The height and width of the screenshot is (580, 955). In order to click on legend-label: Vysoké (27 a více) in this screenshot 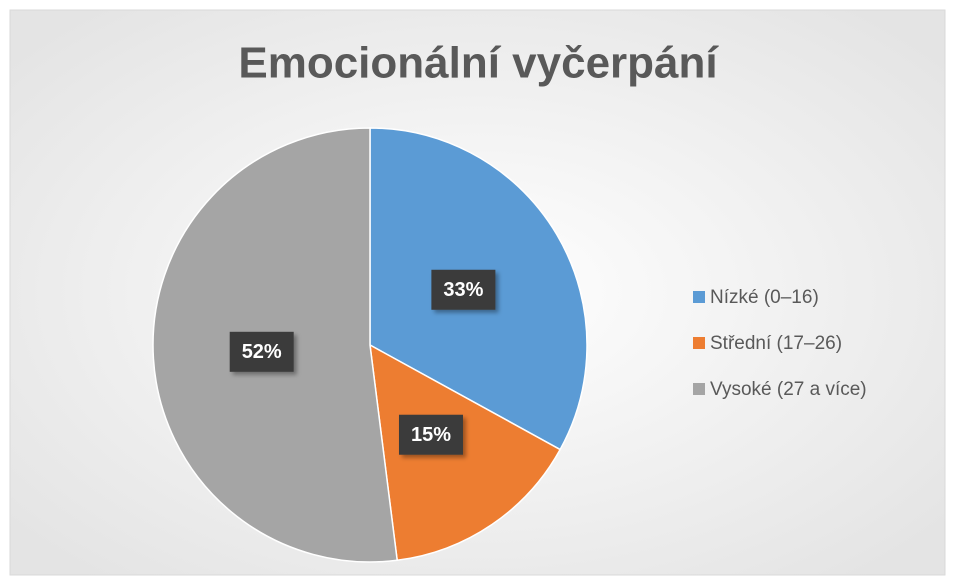, I will do `click(788, 389)`.